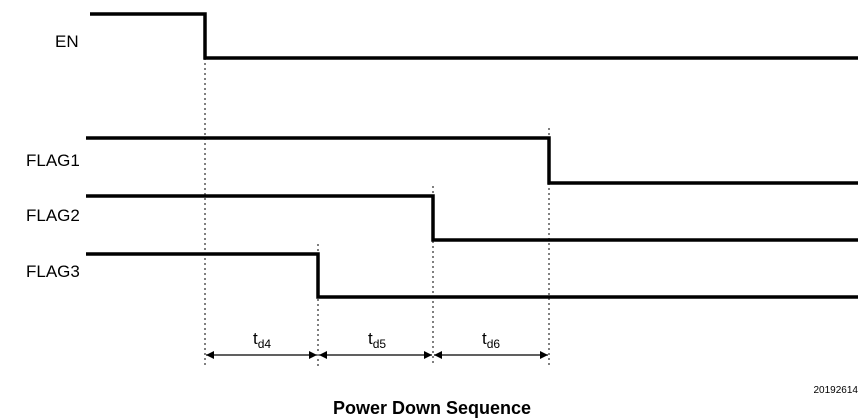 The image size is (860, 420). I want to click on figure-id: 20192614, so click(836, 390).